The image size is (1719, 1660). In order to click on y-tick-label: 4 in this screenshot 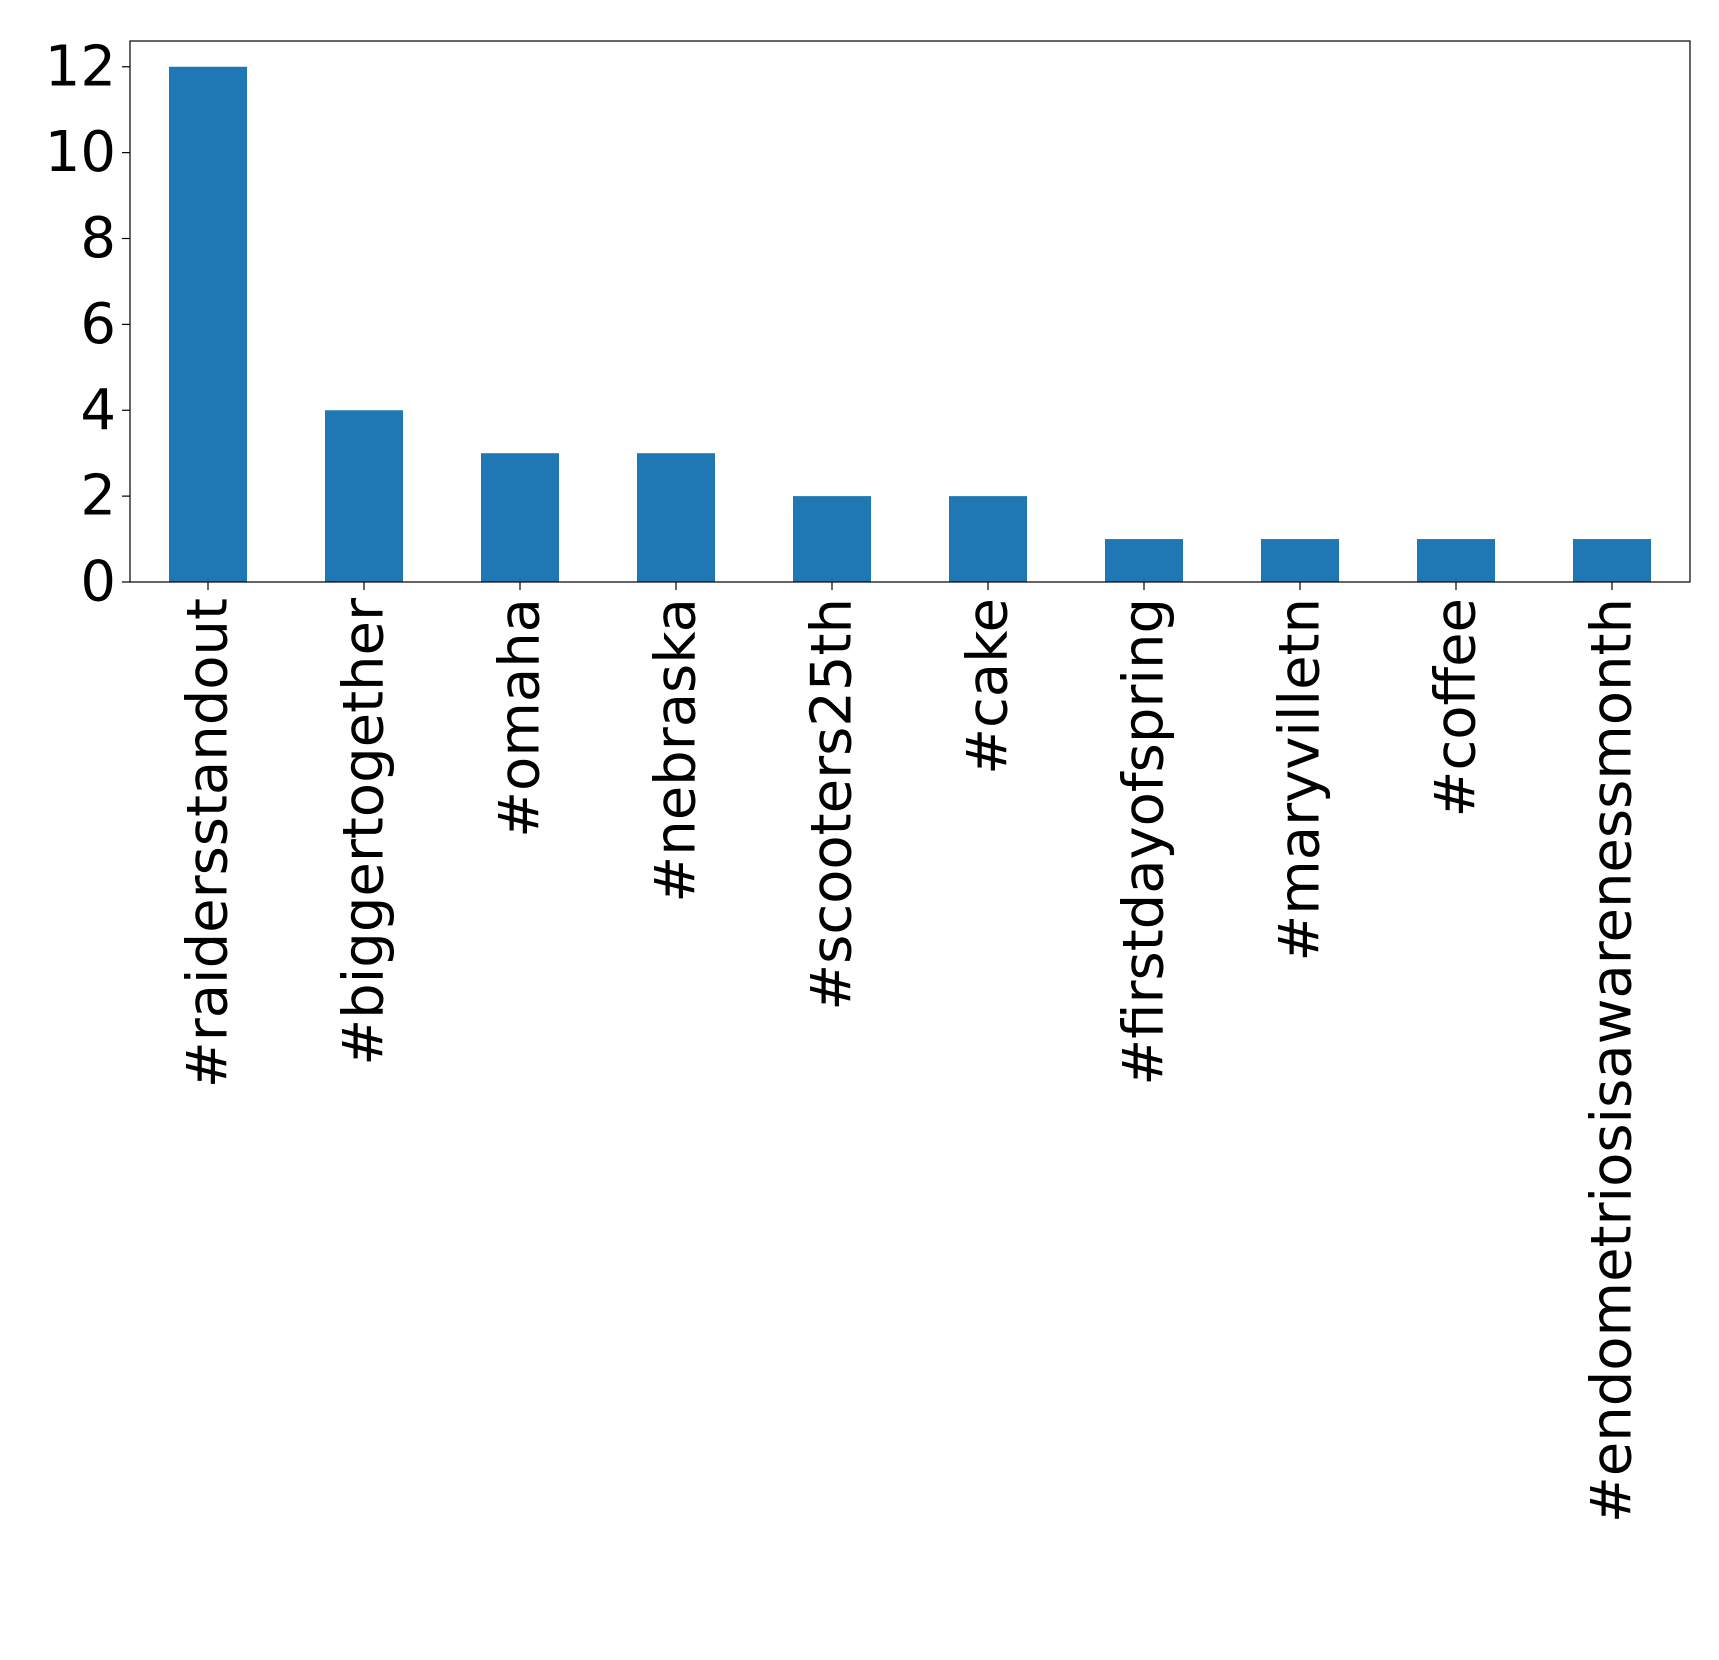, I will do `click(98, 410)`.